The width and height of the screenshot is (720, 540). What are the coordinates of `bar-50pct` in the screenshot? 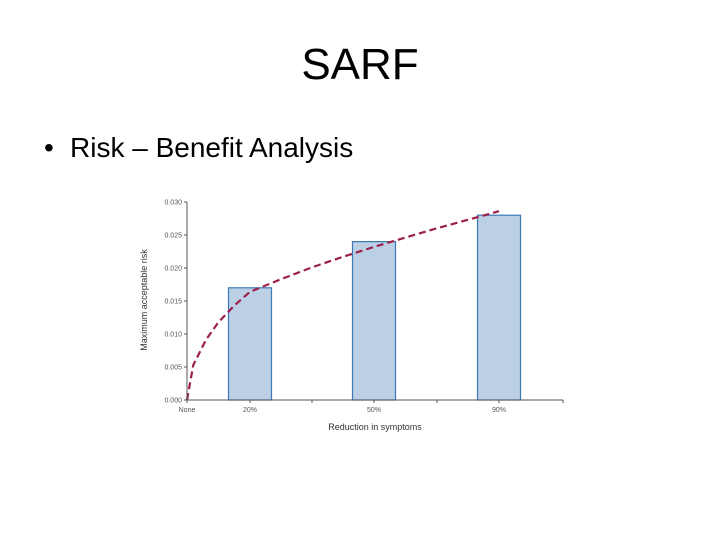 It's located at (374, 321).